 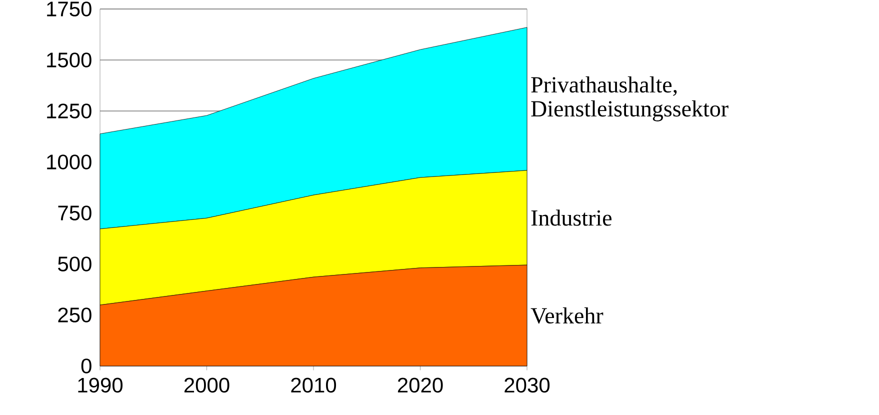 I want to click on y-tick-label: 1000, so click(x=69, y=162).